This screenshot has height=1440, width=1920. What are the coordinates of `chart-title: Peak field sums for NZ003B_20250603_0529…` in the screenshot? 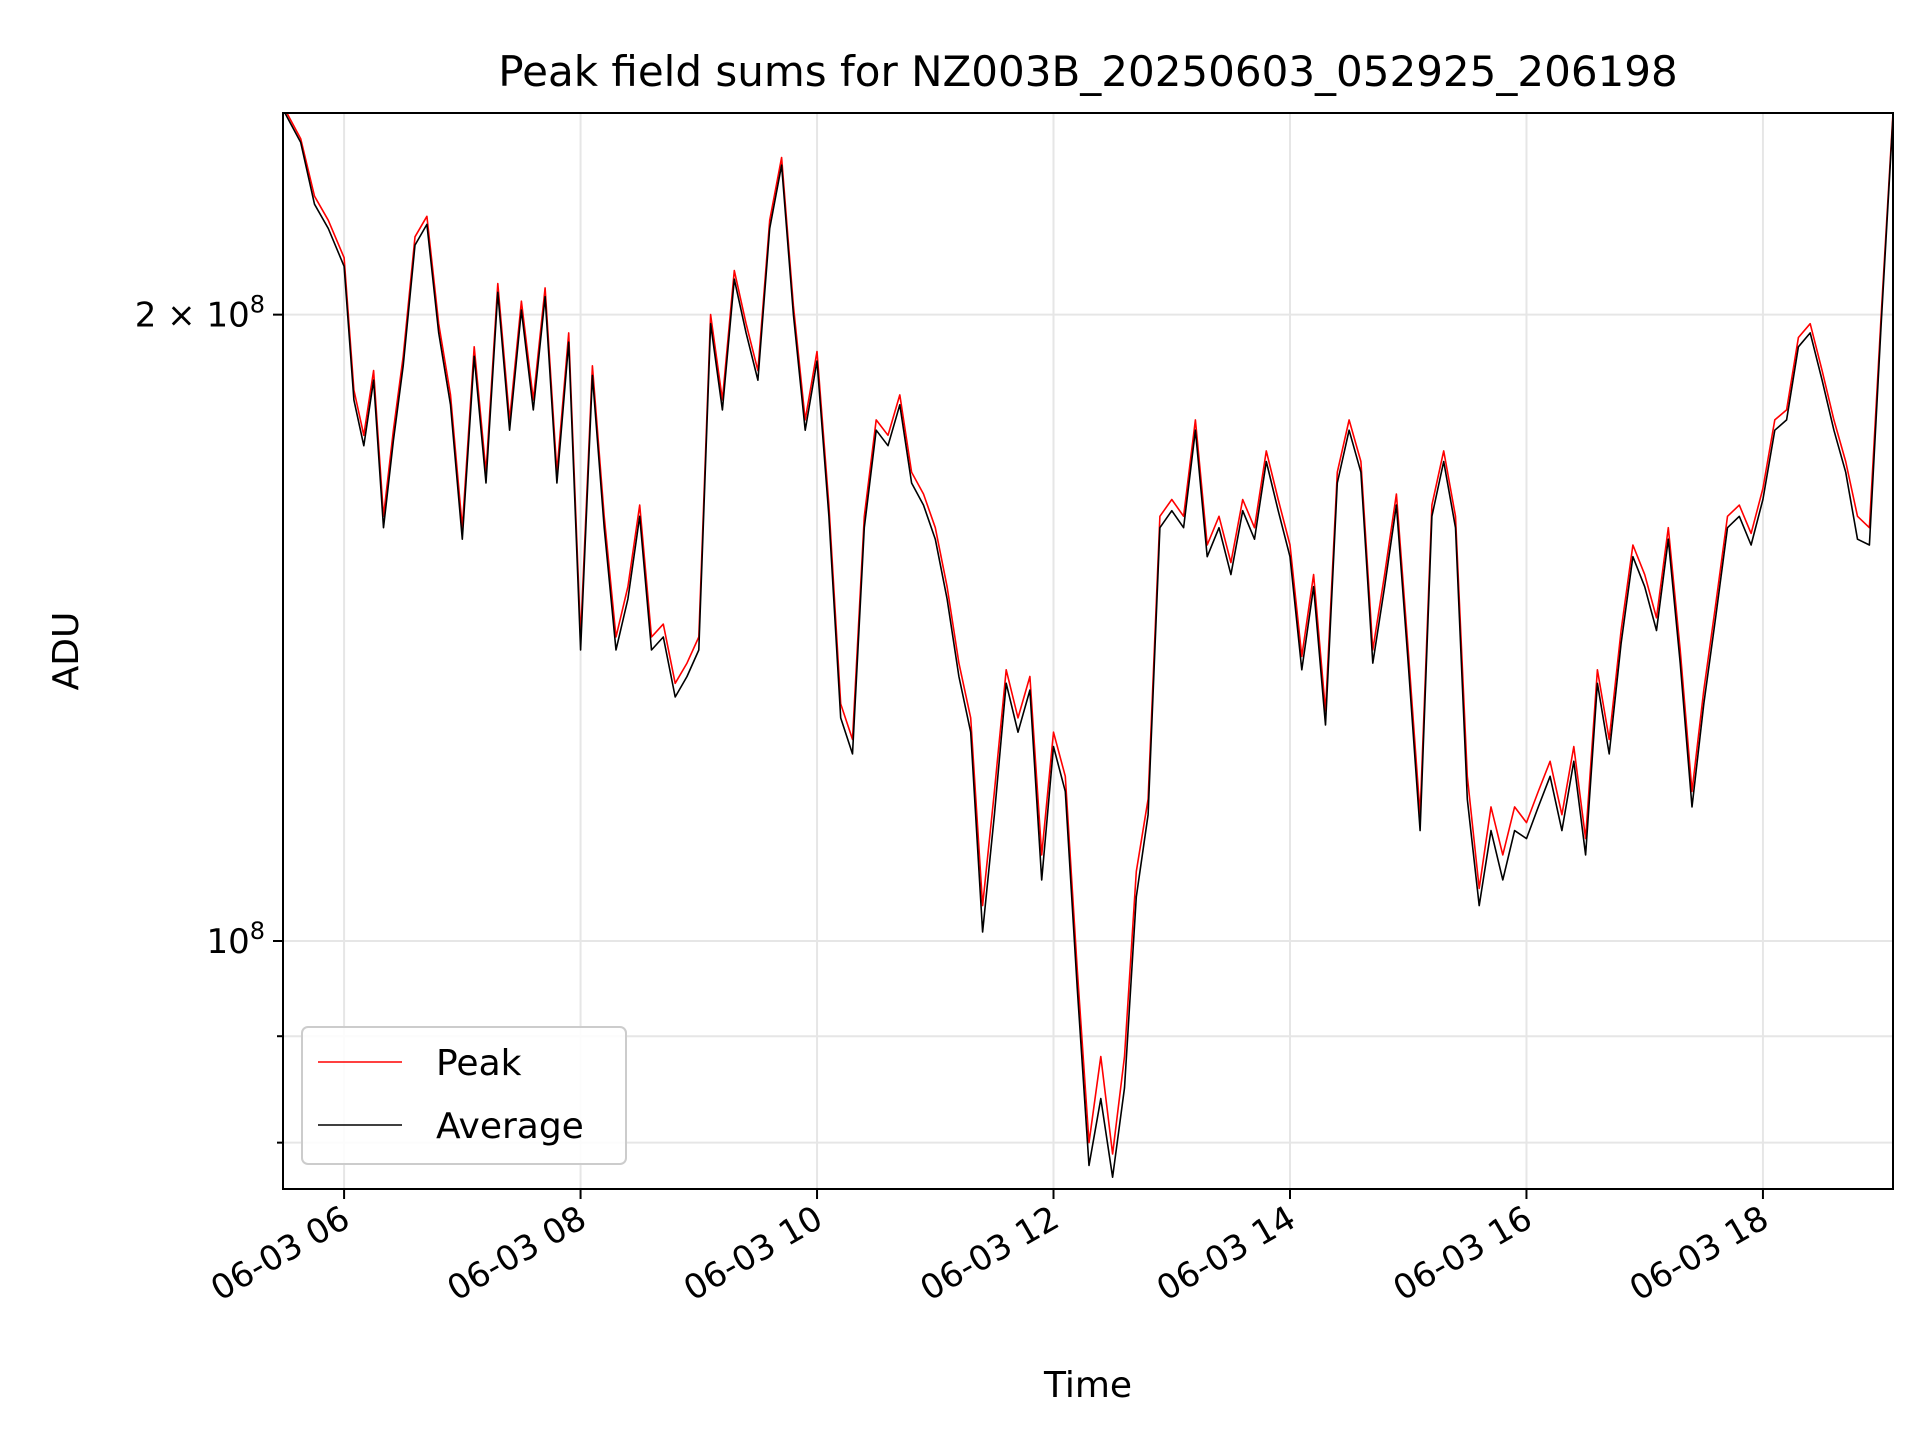 It's located at (1087, 71).